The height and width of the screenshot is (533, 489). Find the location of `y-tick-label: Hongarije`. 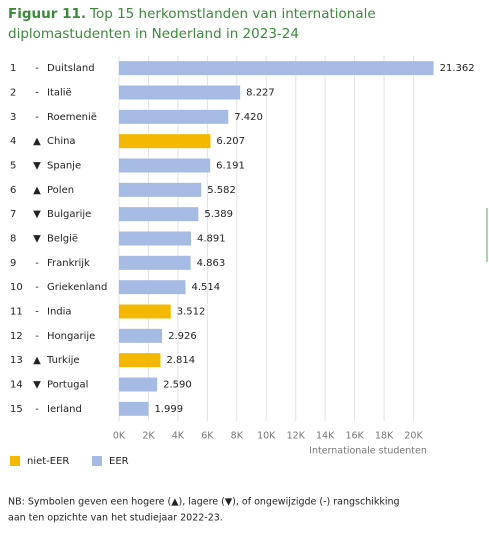

y-tick-label: Hongarije is located at coordinates (71, 336).